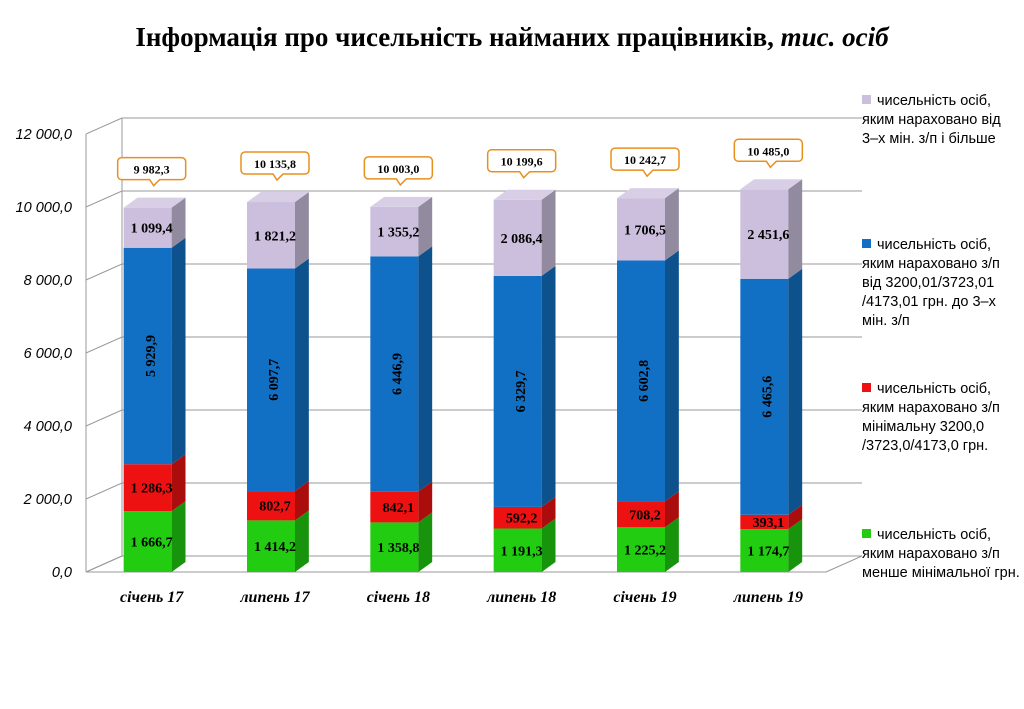 The image size is (1024, 709). Describe the element at coordinates (768, 235) in the screenshot. I see `data-label: 2 451,6` at that location.